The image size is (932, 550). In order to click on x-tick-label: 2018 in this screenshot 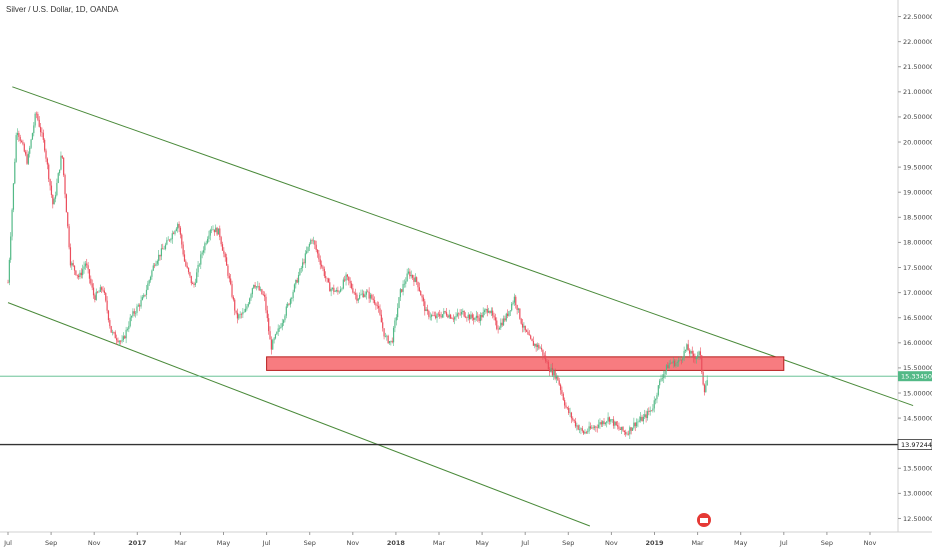, I will do `click(396, 543)`.